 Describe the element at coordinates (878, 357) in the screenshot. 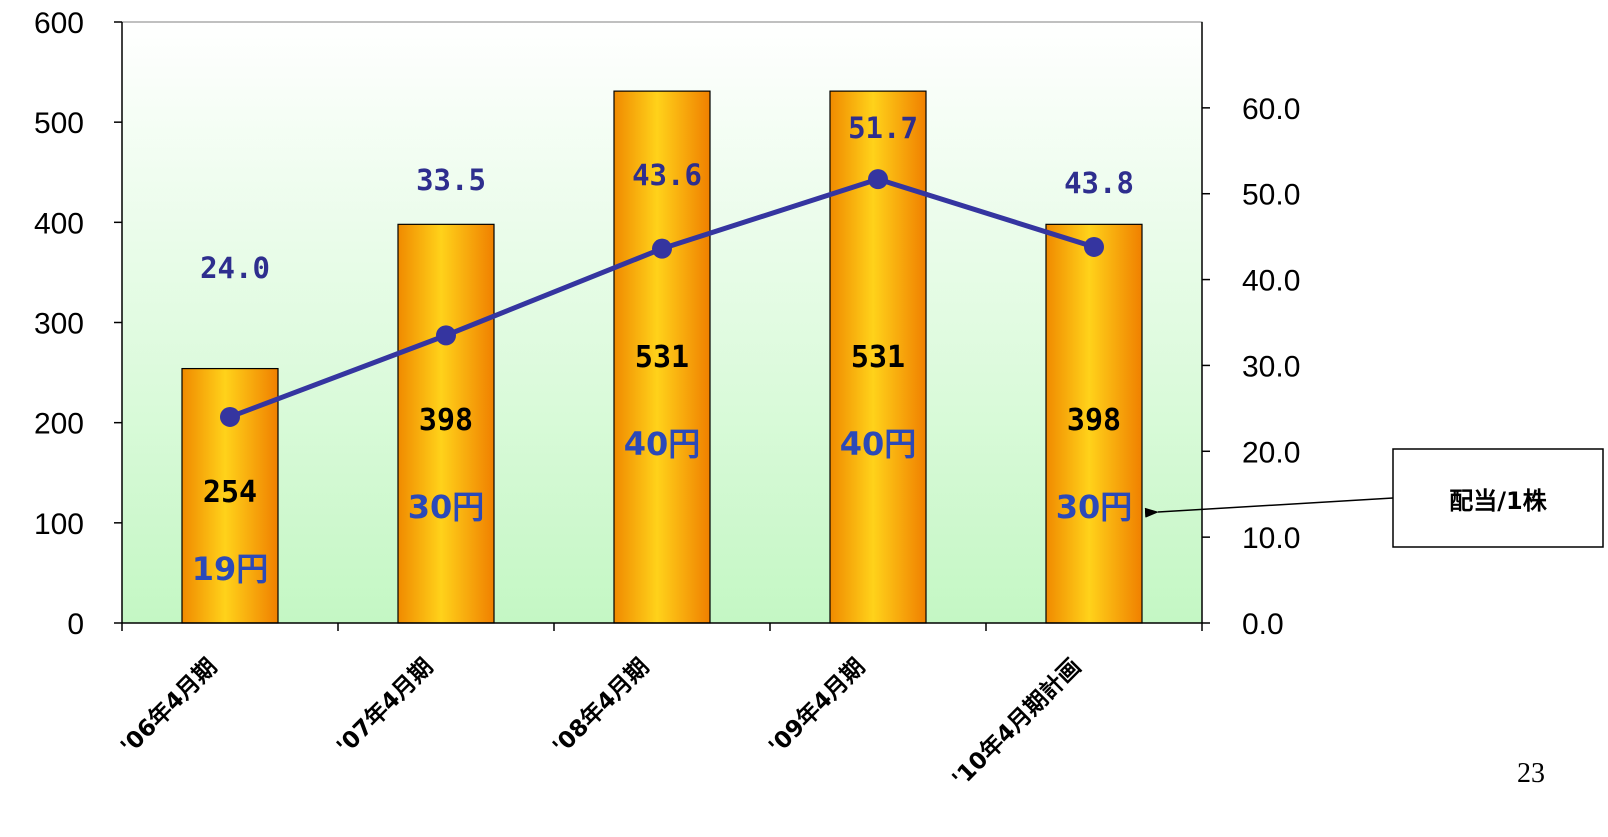

I see `bar-value-label-3: 531` at that location.